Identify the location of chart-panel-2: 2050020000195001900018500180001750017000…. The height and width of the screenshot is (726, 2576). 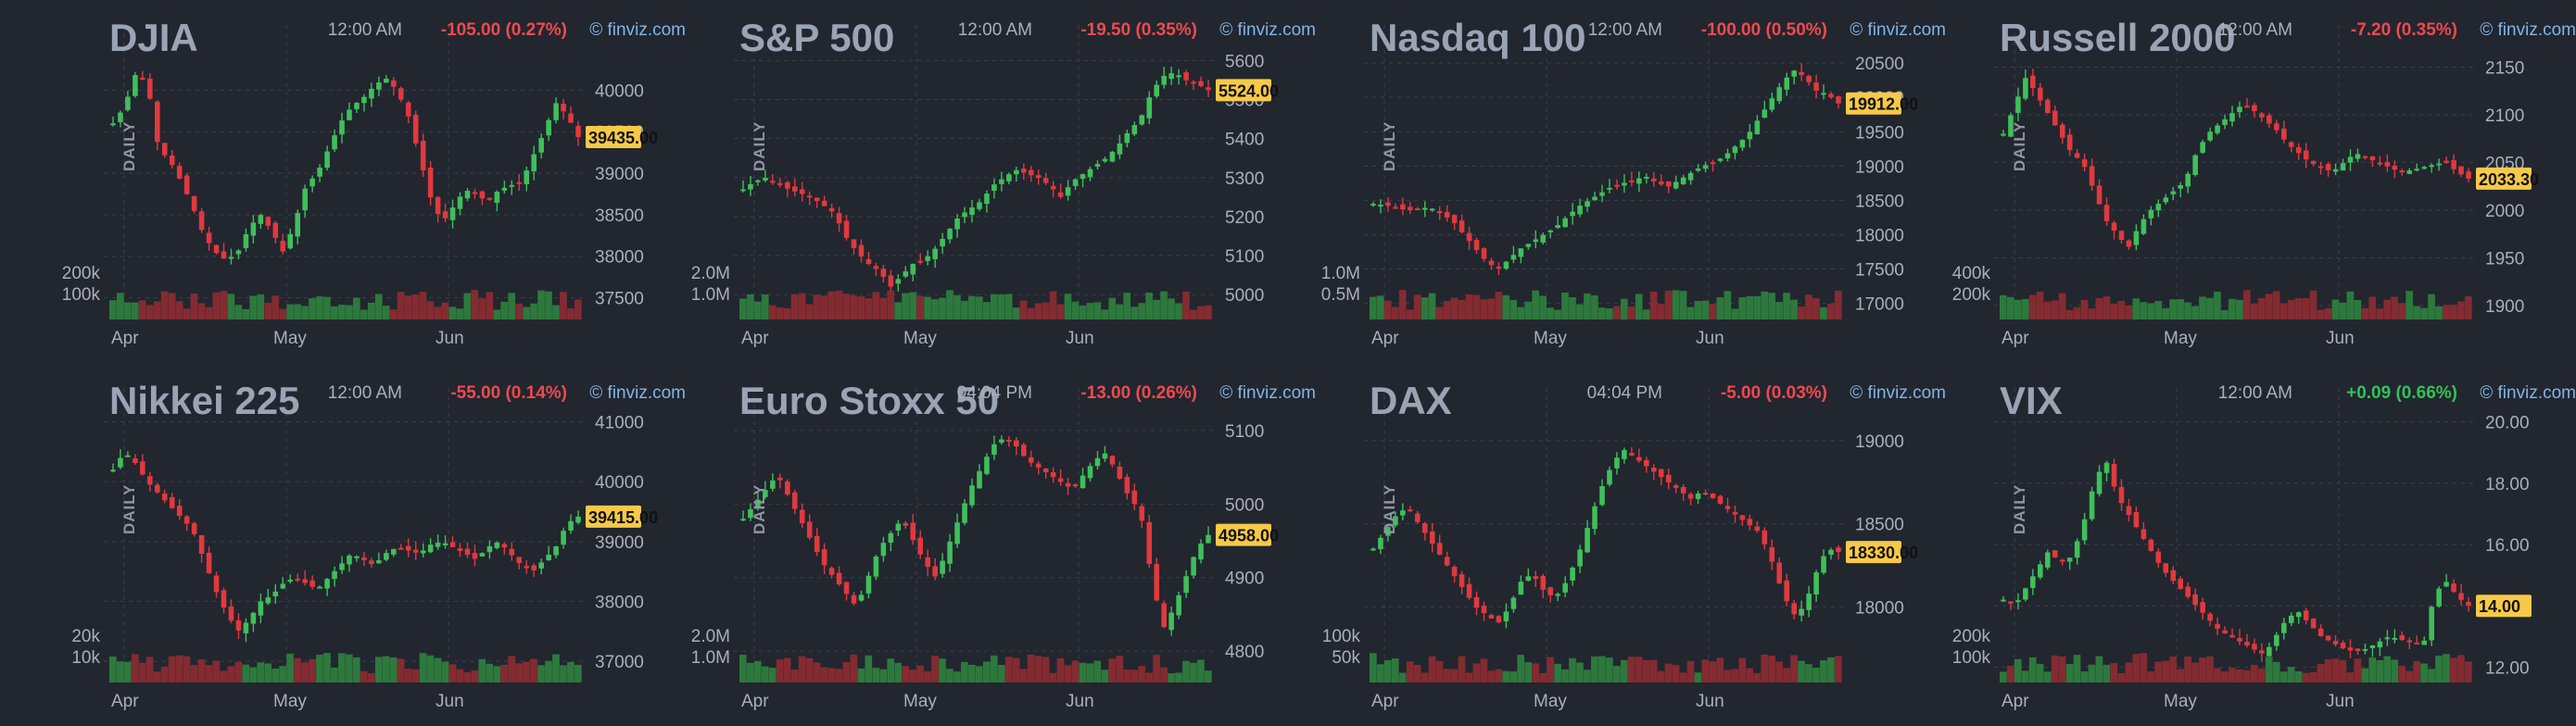
(1631, 181).